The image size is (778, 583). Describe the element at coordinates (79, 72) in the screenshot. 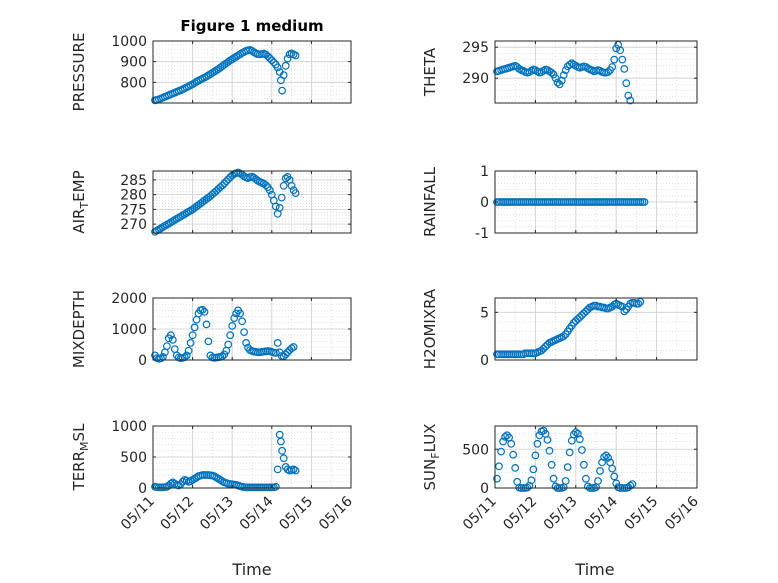

I see `y-axis-label: PRESSURE` at that location.